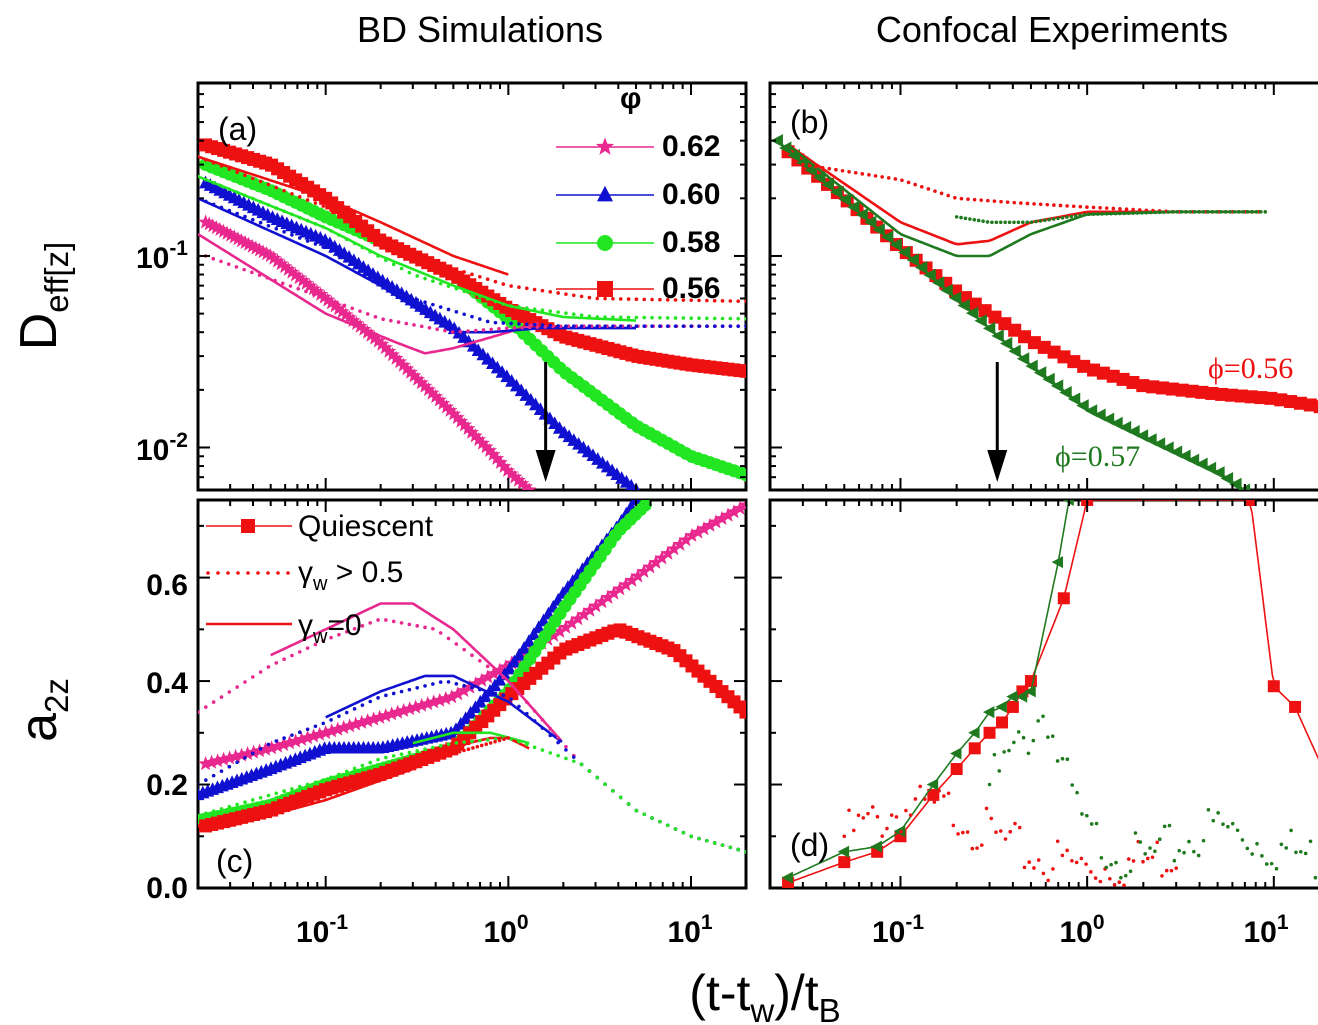  What do you see at coordinates (42, 296) in the screenshot?
I see `y-axis-label-top: Deff[z]` at bounding box center [42, 296].